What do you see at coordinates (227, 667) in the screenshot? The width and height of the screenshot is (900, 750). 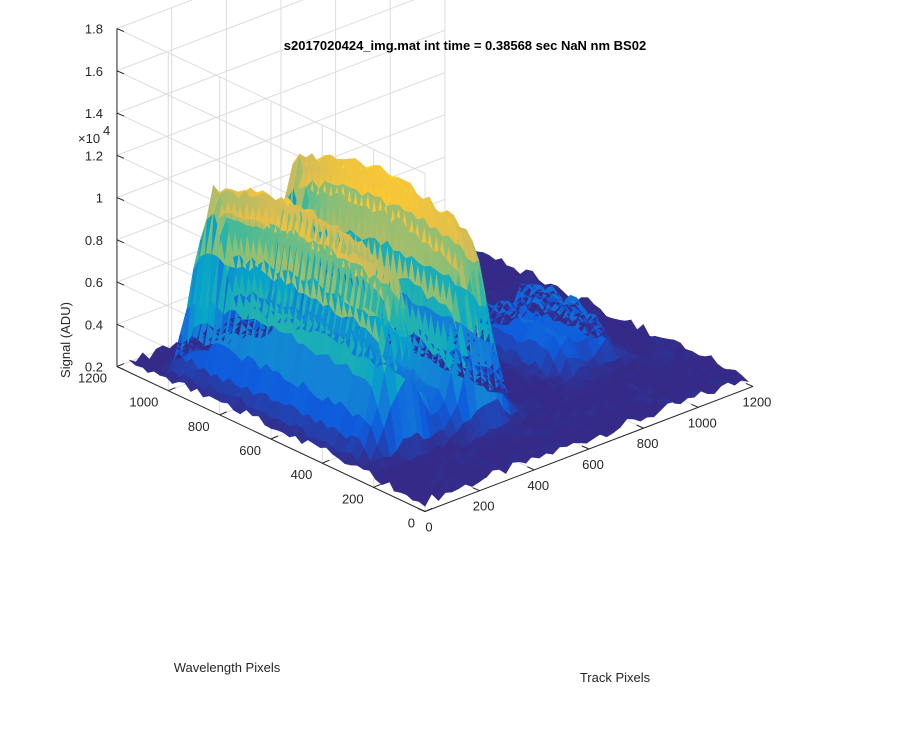 I see `y-axis-label: Wavelength Pixels` at bounding box center [227, 667].